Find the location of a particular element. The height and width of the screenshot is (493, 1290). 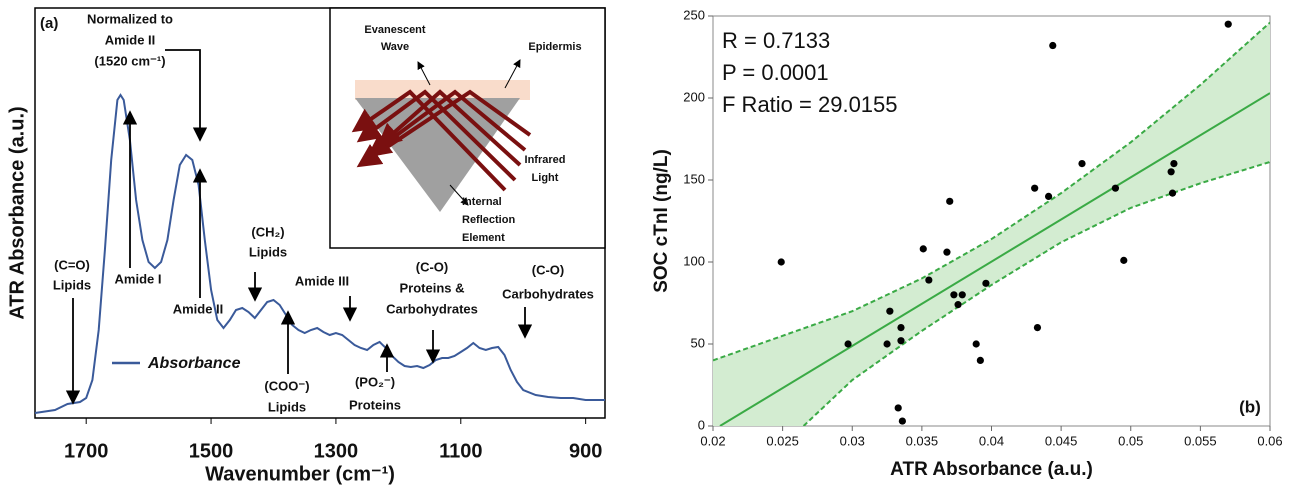

y-tick-label: 0 is located at coordinates (701, 424).